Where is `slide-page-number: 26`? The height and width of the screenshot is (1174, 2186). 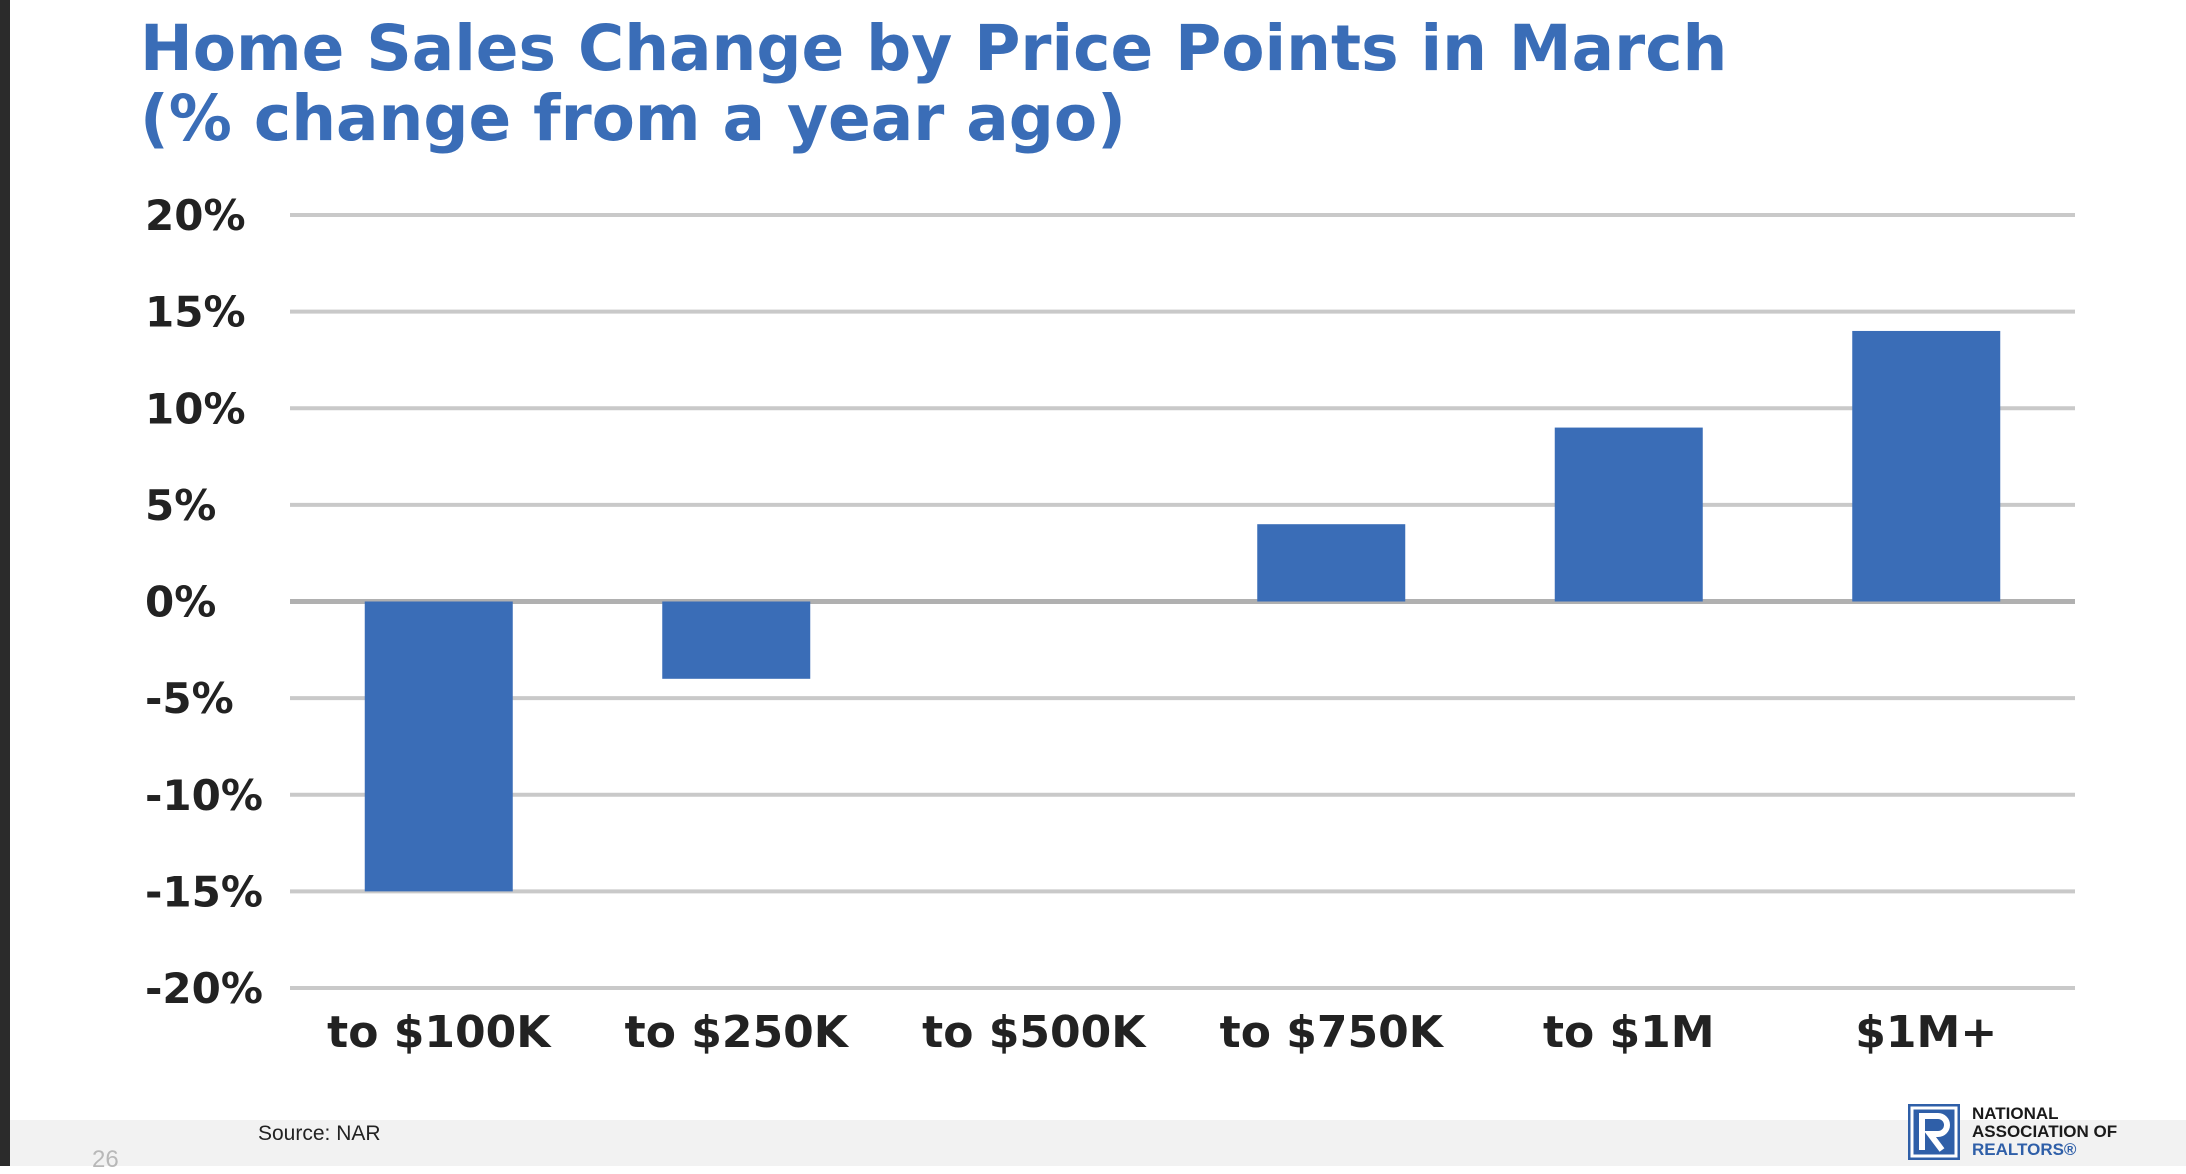
slide-page-number: 26 is located at coordinates (105, 1159).